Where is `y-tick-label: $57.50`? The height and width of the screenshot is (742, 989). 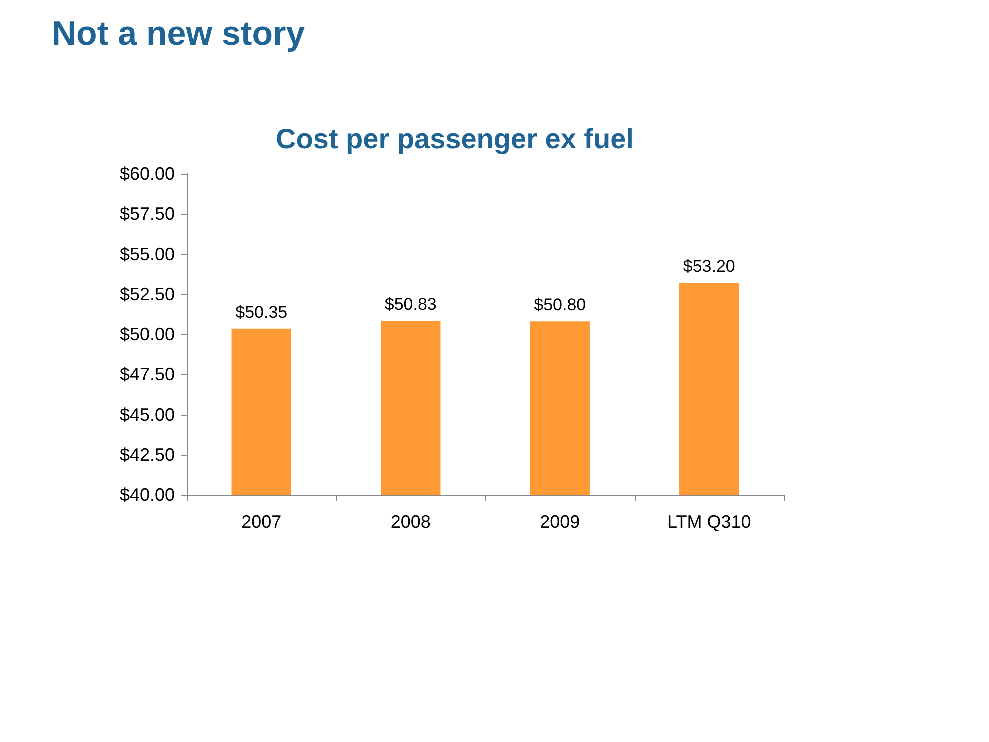
y-tick-label: $57.50 is located at coordinates (147, 214).